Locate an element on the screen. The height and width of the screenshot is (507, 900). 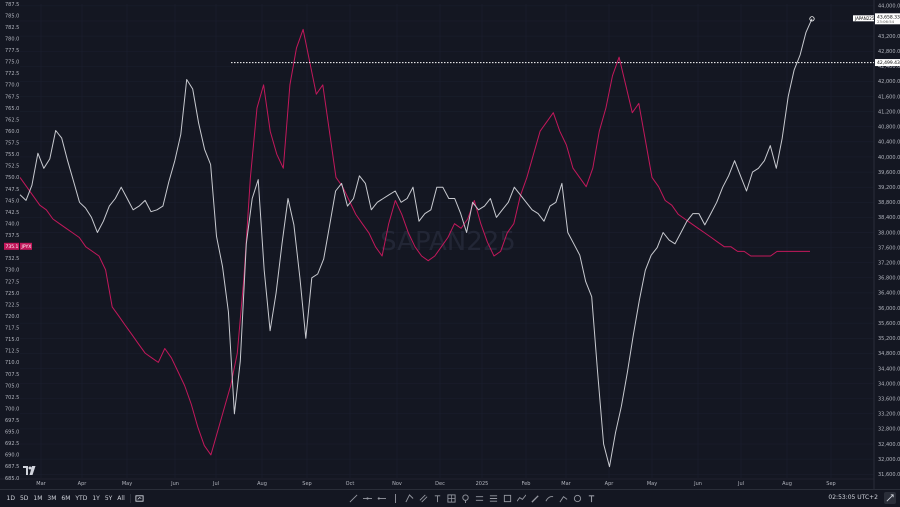
pitchfork-icon is located at coordinates (409, 498).